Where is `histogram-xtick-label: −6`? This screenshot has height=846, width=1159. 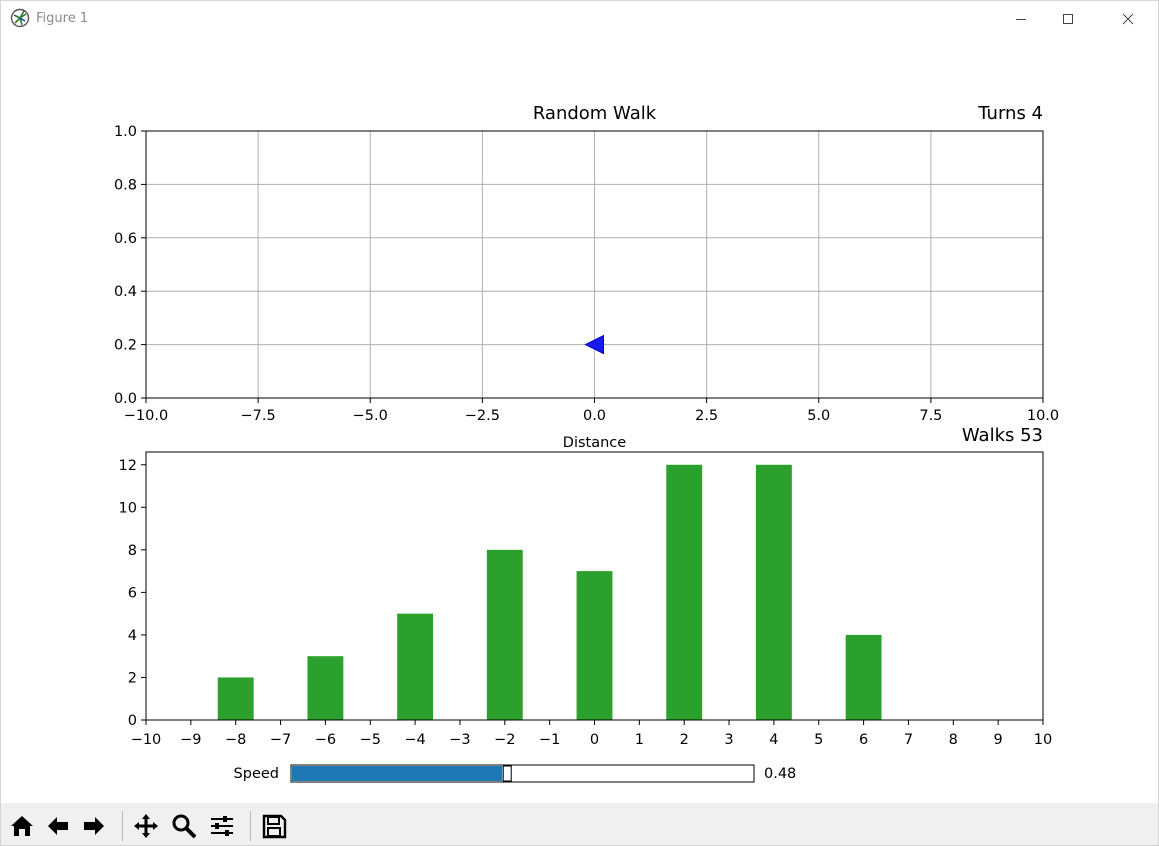
histogram-xtick-label: −6 is located at coordinates (325, 740).